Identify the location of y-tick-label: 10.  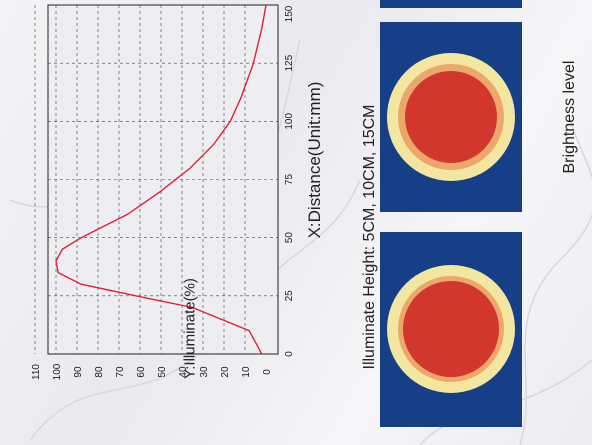
(246, 372).